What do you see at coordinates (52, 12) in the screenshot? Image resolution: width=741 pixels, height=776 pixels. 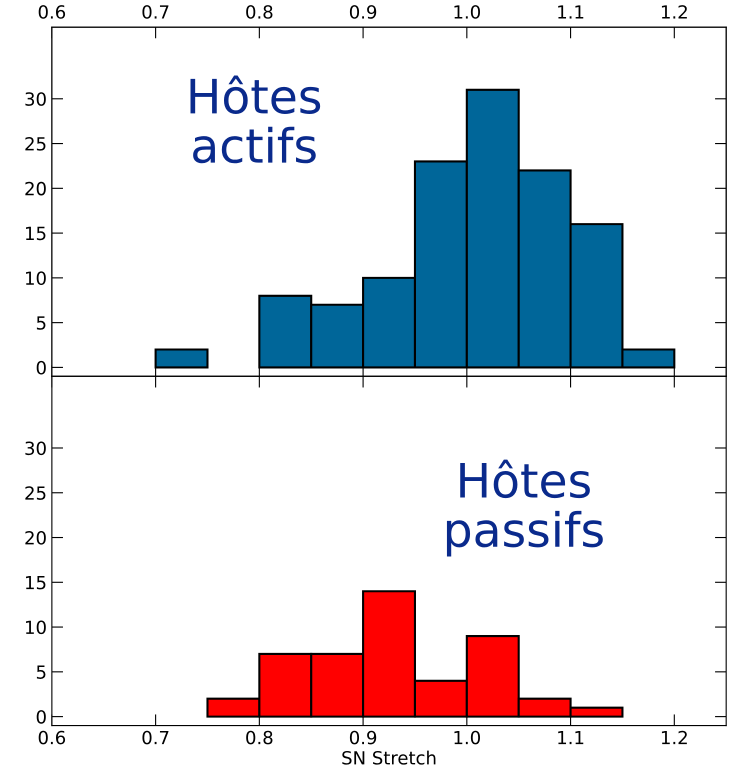 I see `x2-tick-label: 0.6` at bounding box center [52, 12].